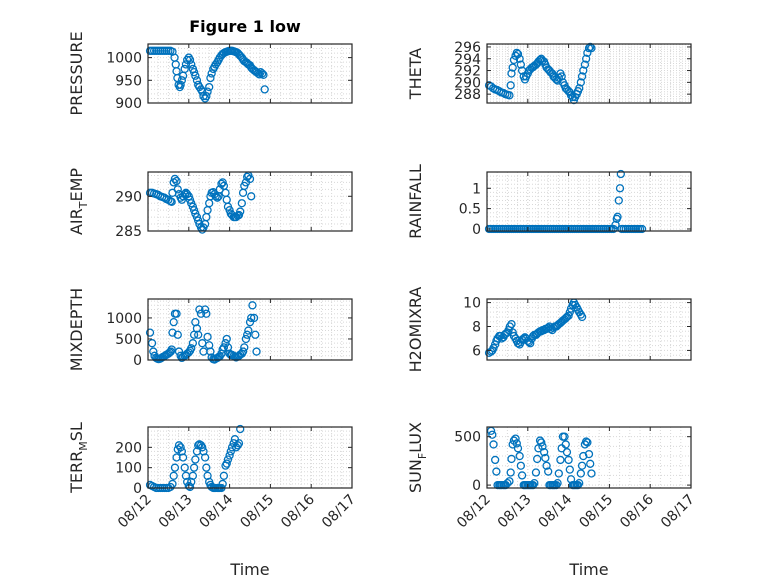 Image resolution: width=778 pixels, height=583 pixels. What do you see at coordinates (78, 458) in the screenshot?
I see `y-axis-label: TERRMSL` at bounding box center [78, 458].